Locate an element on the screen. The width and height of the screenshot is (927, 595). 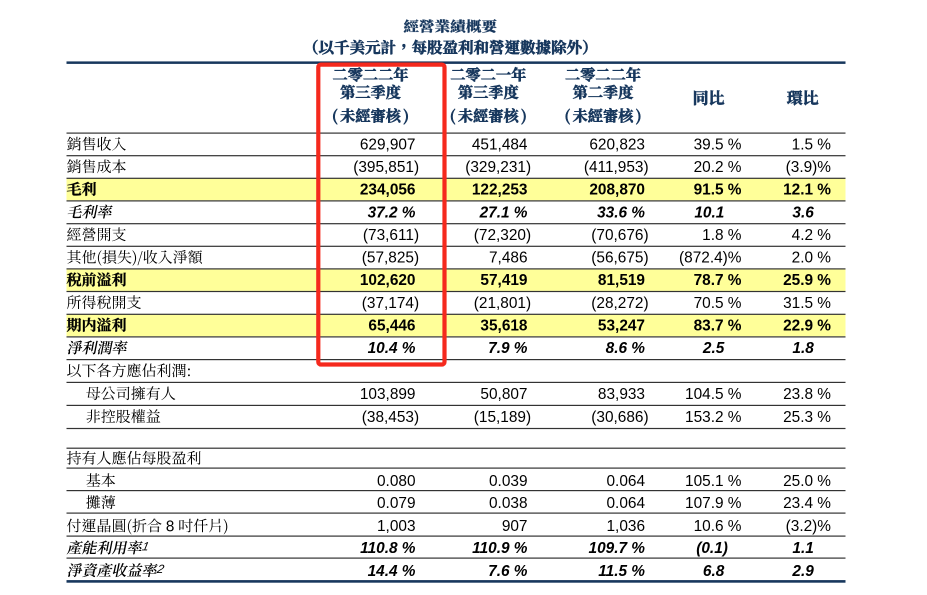
svg-text: 153.2 % is located at coordinates (713, 417).